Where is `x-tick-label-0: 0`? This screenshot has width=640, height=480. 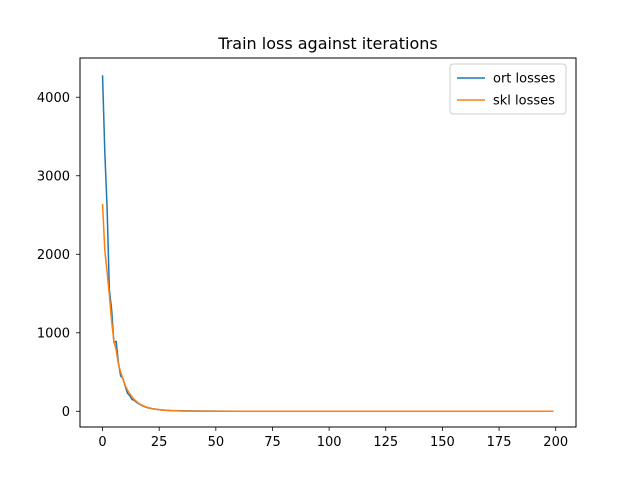 x-tick-label-0: 0 is located at coordinates (102, 442).